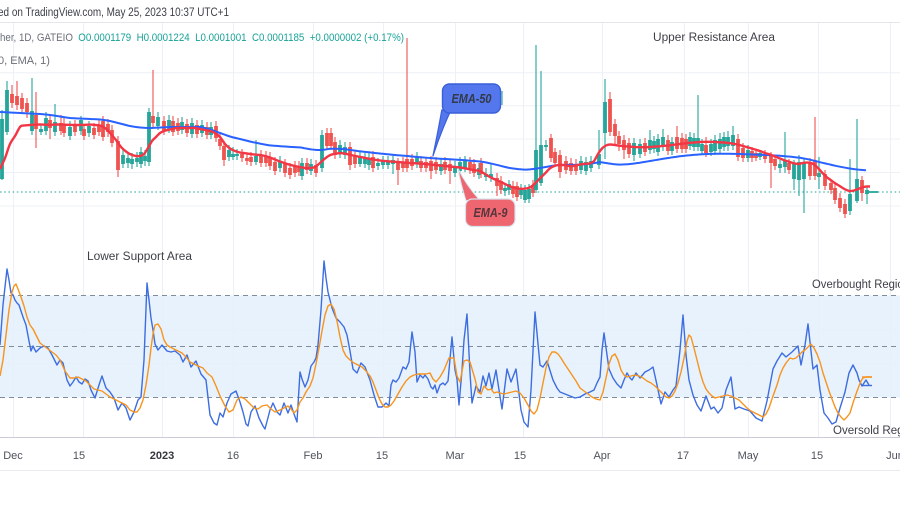  Describe the element at coordinates (601, 456) in the screenshot. I see `svg-text: Apr` at that location.